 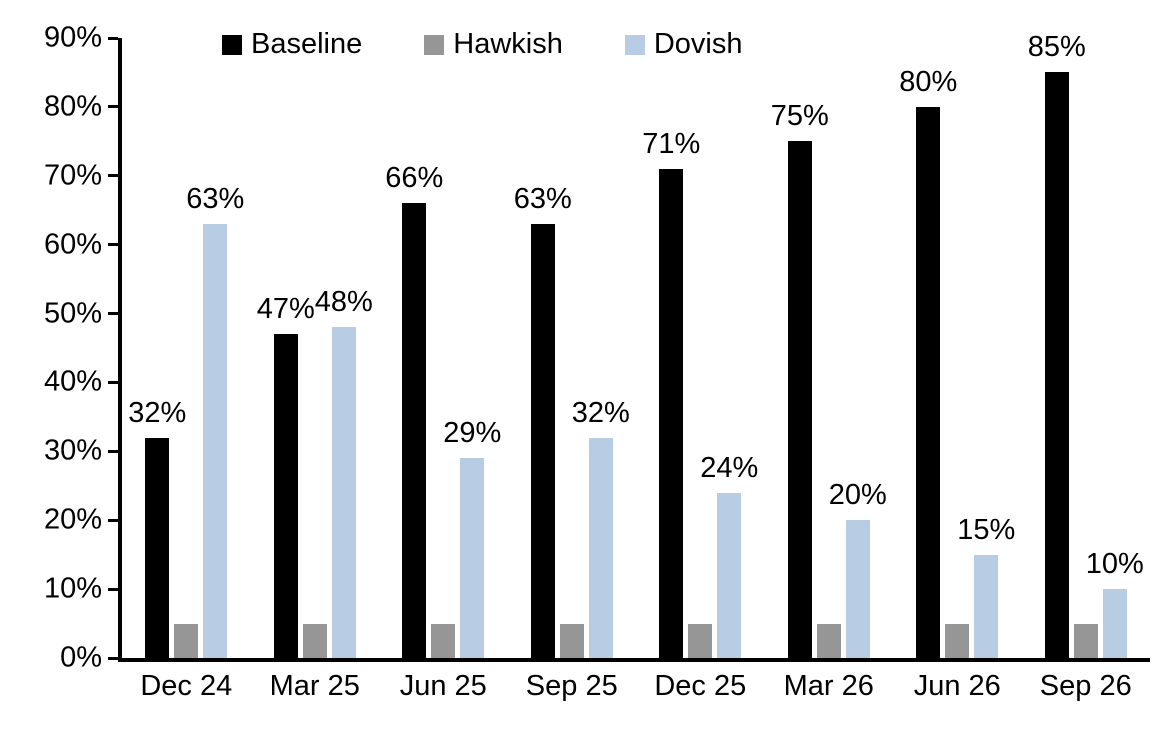 I want to click on bar-group-sep-26: 85% 10%, so click(x=1086, y=345).